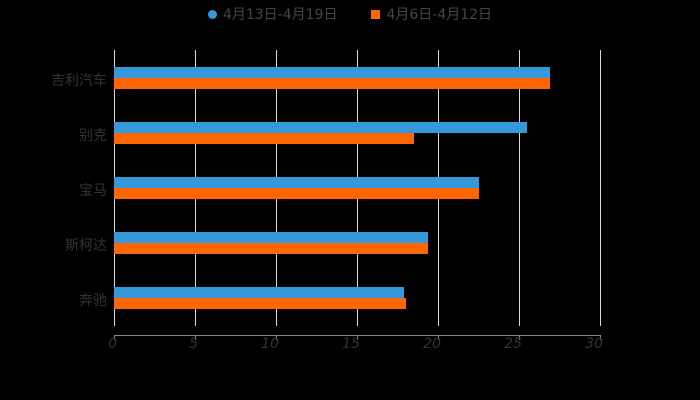 The height and width of the screenshot is (400, 700). I want to click on legend-marker-blue-icon, so click(212, 14).